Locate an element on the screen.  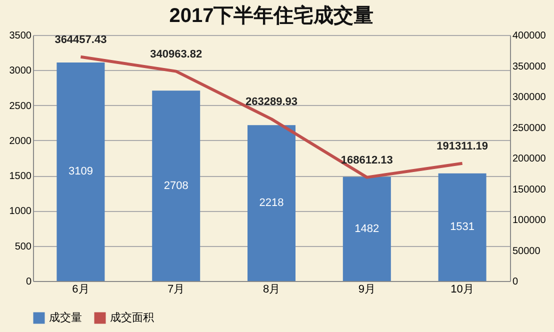
data-label: 191311.19 is located at coordinates (462, 146).